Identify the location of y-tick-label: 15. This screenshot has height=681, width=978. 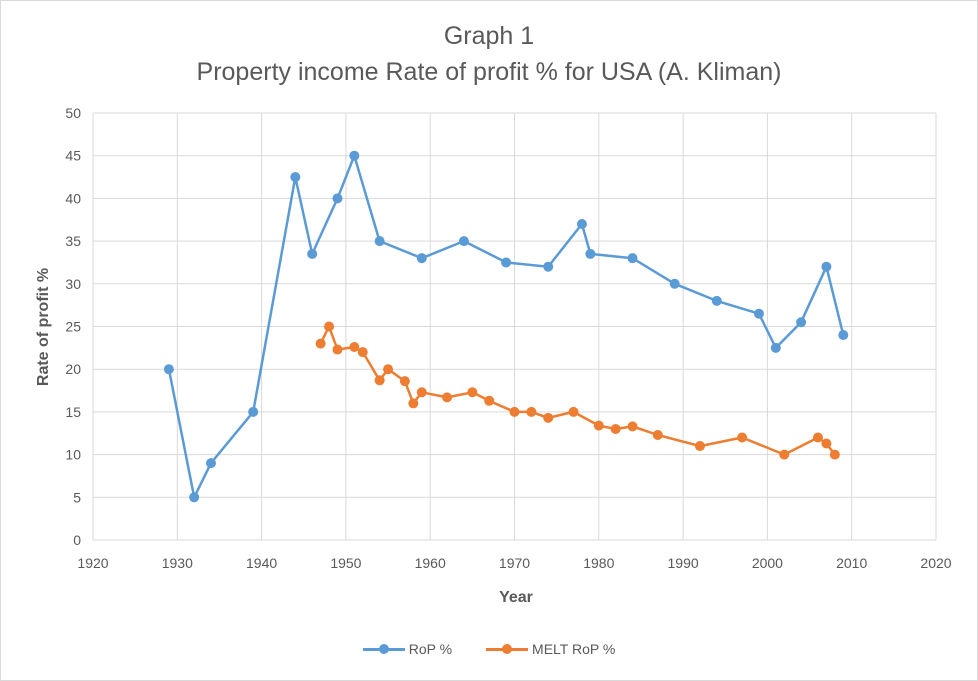
(73, 412).